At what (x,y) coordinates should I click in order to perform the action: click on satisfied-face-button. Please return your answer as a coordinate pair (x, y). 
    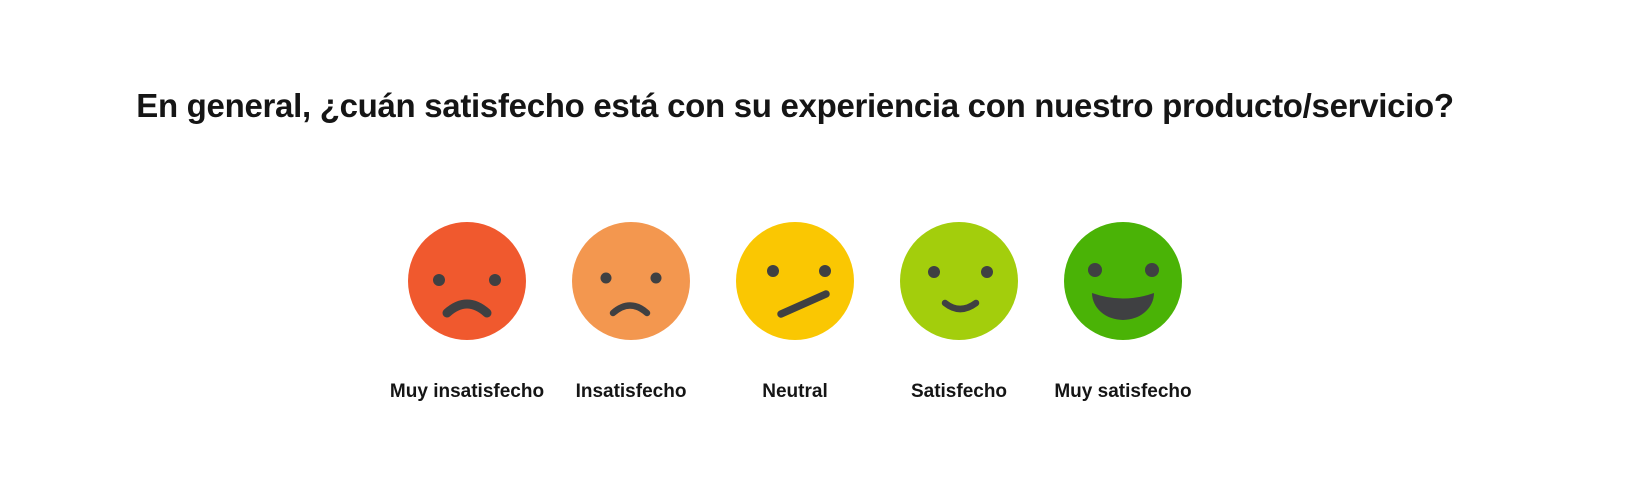
    Looking at the image, I should click on (959, 281).